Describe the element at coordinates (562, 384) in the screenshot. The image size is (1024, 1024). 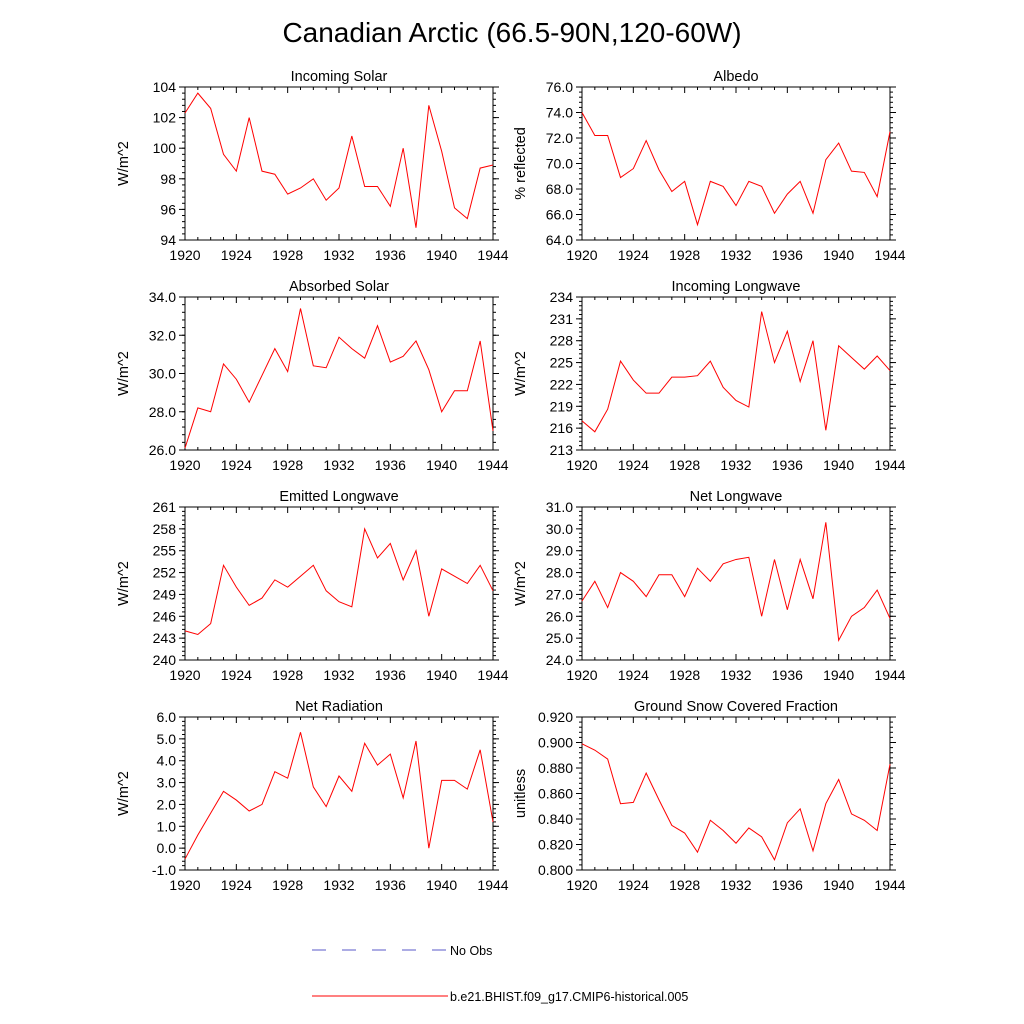
I see `y-tick-label: 222` at that location.